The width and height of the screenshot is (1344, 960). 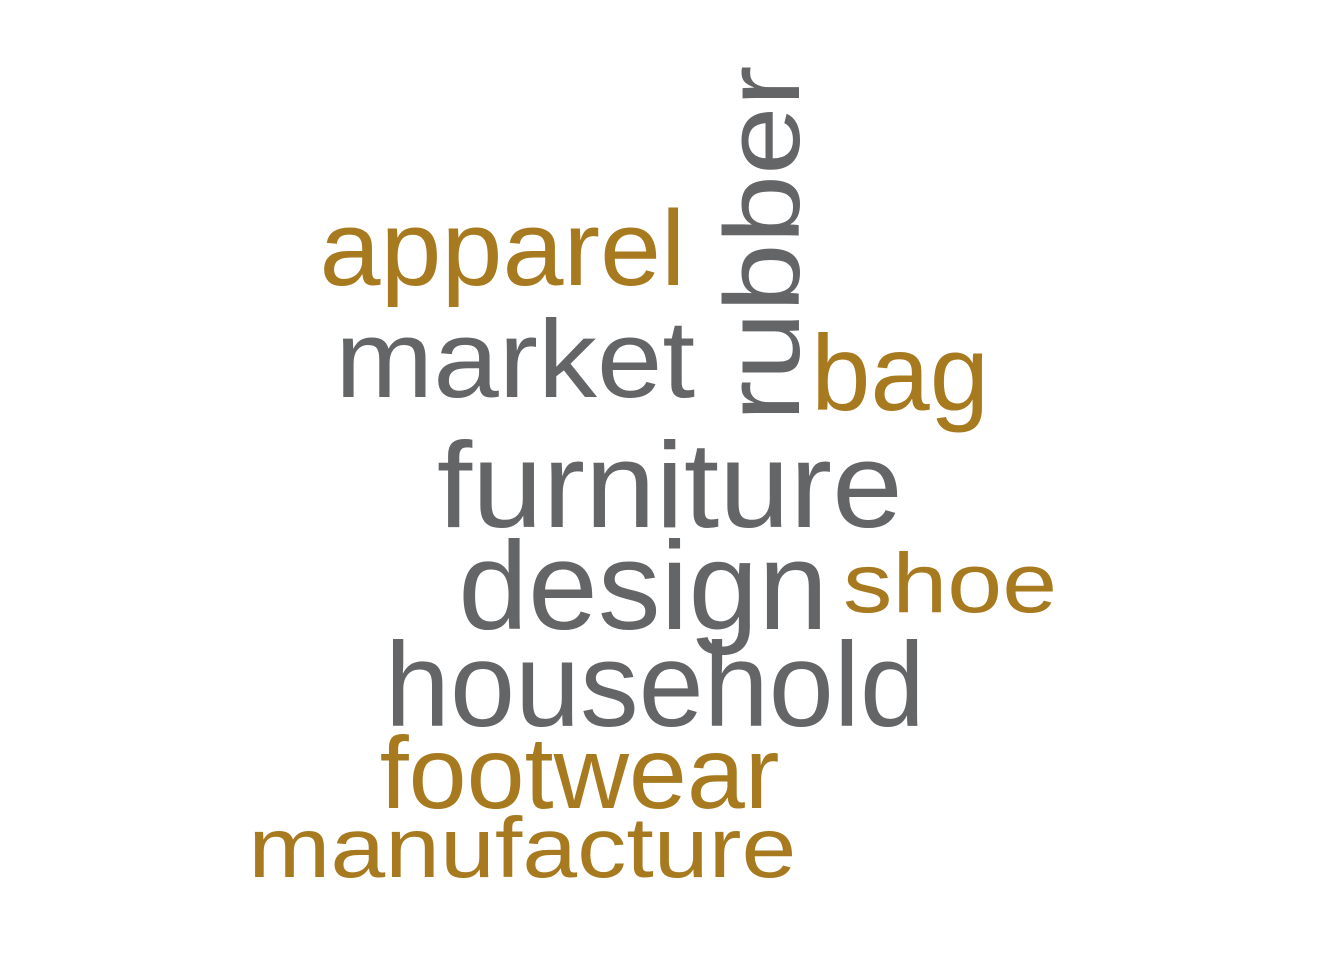 I want to click on word-manufacture: manufacture, so click(x=522, y=848).